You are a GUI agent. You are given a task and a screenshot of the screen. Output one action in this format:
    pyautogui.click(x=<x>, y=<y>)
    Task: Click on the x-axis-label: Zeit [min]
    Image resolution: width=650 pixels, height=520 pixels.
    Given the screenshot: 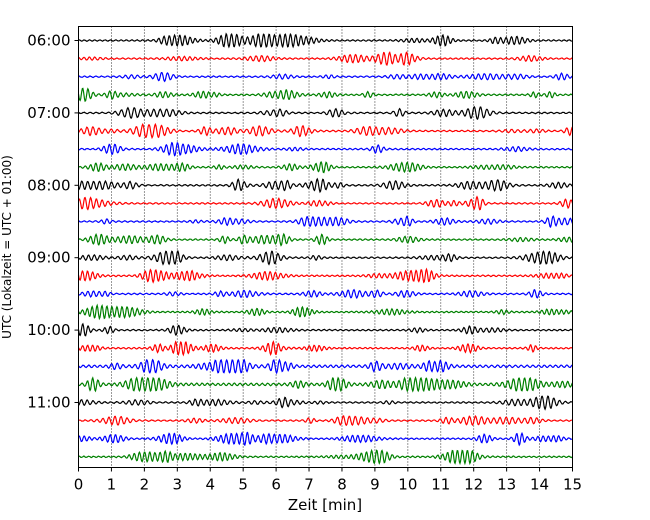 What is the action you would take?
    pyautogui.click(x=325, y=505)
    